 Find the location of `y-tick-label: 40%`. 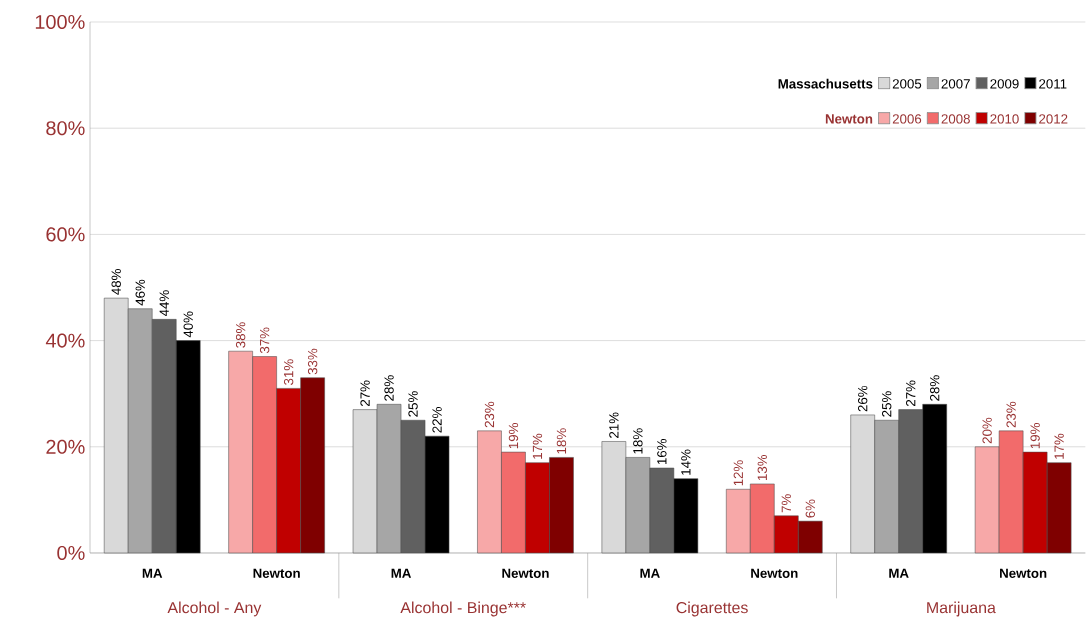

y-tick-label: 40% is located at coordinates (65, 340).